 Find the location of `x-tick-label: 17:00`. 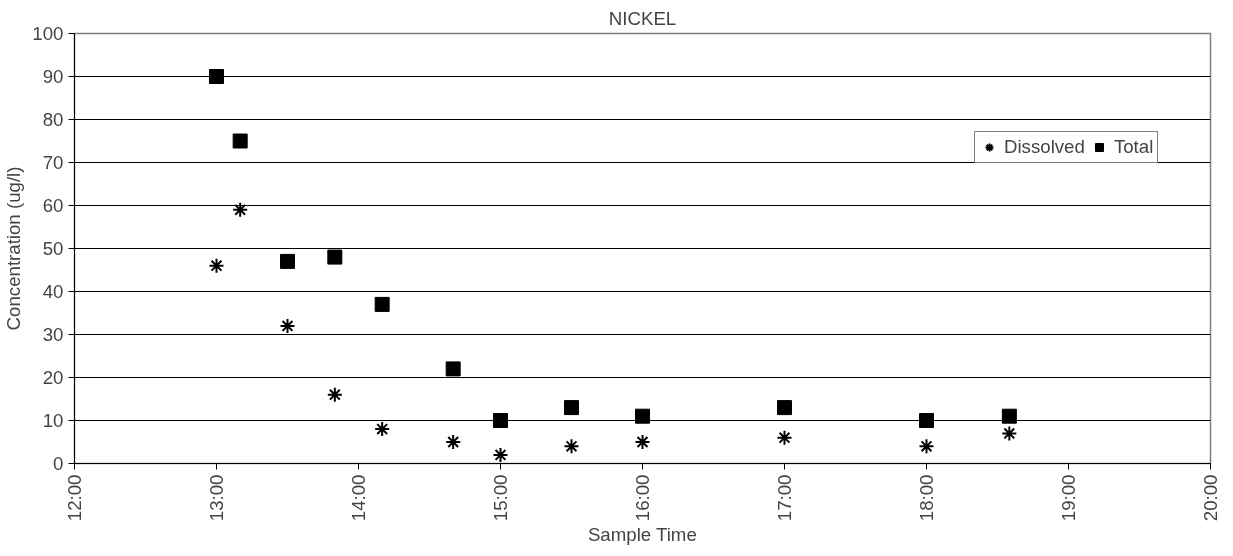

x-tick-label: 17:00 is located at coordinates (784, 498).